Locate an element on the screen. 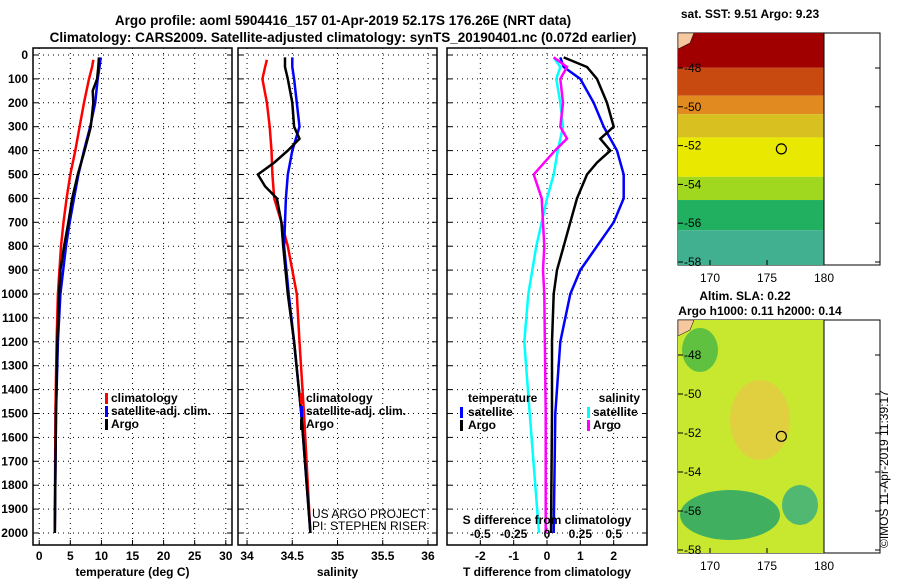  y-tick-label: 1600 is located at coordinates (14, 437).